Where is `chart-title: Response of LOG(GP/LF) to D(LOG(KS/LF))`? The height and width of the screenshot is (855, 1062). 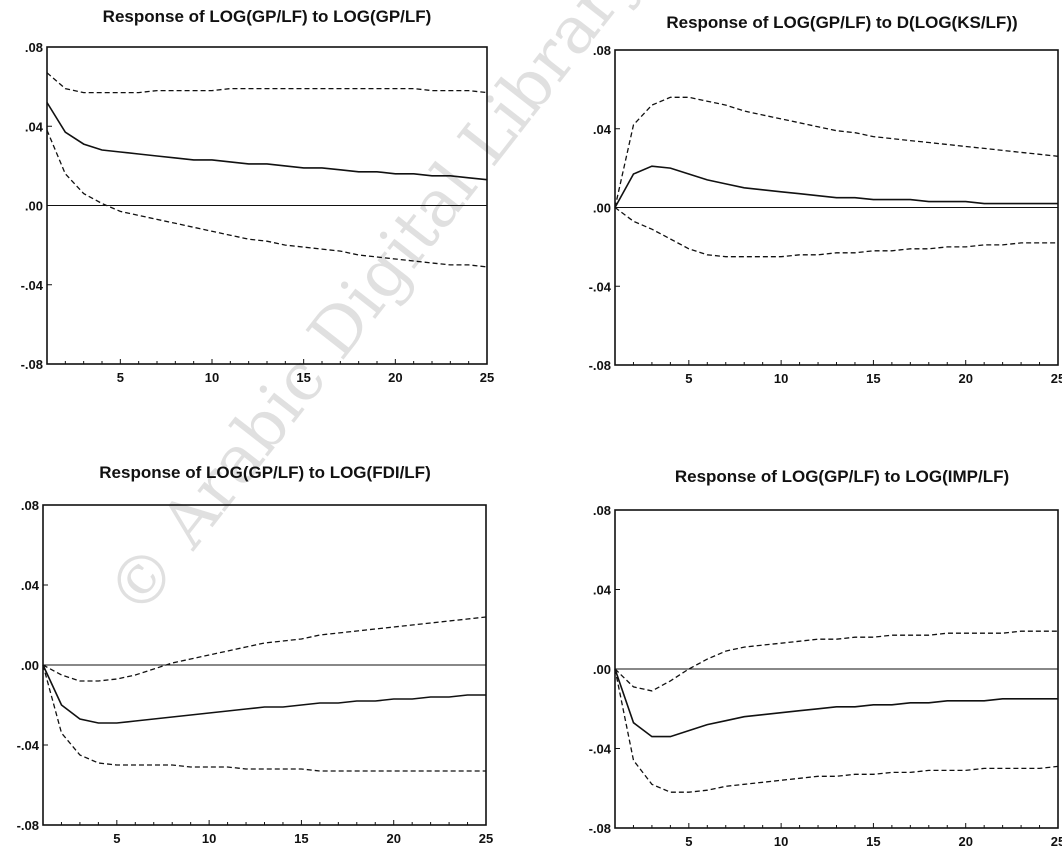
chart-title: Response of LOG(GP/LF) to D(LOG(KS/LF)) is located at coordinates (841, 22).